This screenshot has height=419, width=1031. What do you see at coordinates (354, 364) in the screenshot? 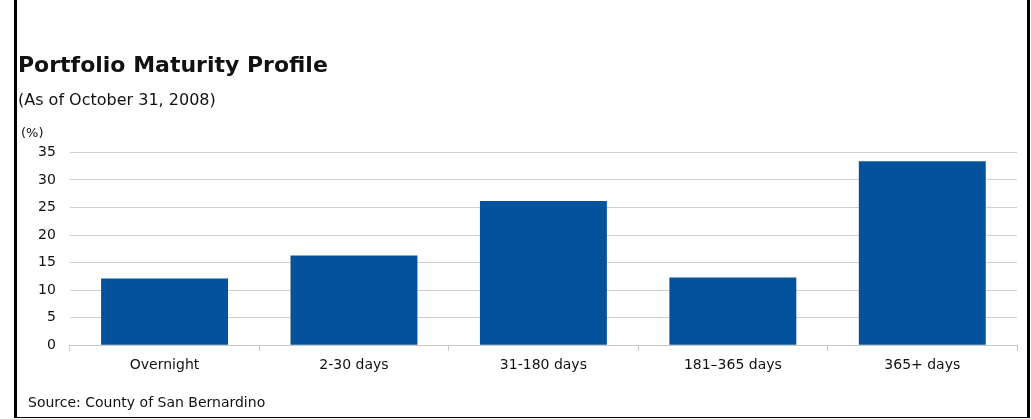
I see `x-tick-label: 2-30 days` at bounding box center [354, 364].